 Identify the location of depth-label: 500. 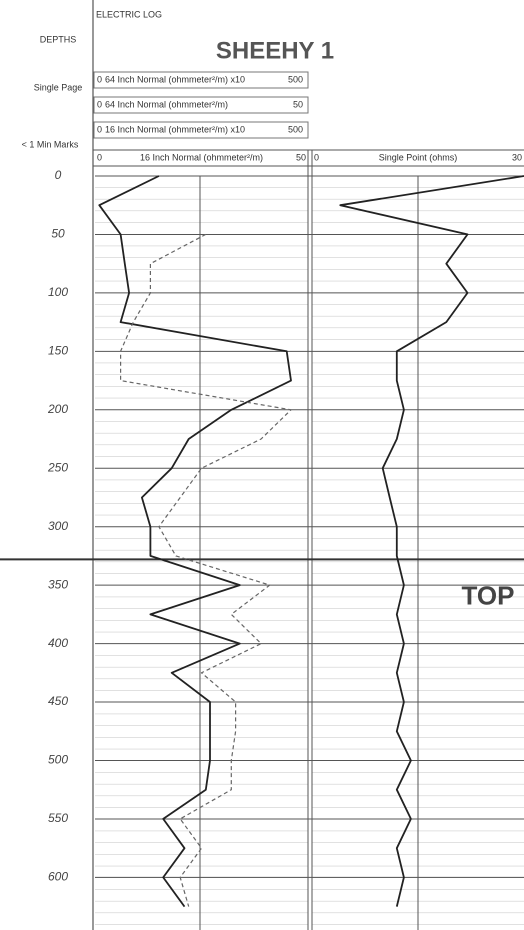
(58, 760).